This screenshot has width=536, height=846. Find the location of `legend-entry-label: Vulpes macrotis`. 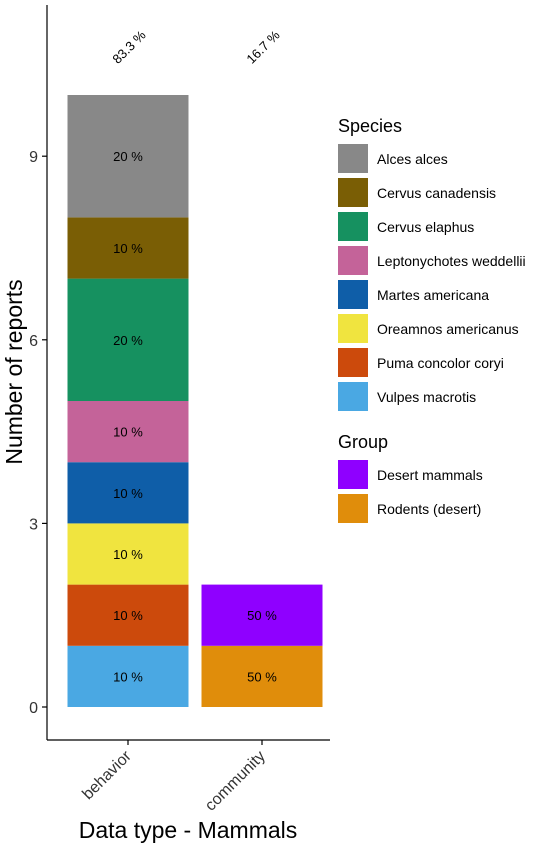

legend-entry-label: Vulpes macrotis is located at coordinates (426, 397).